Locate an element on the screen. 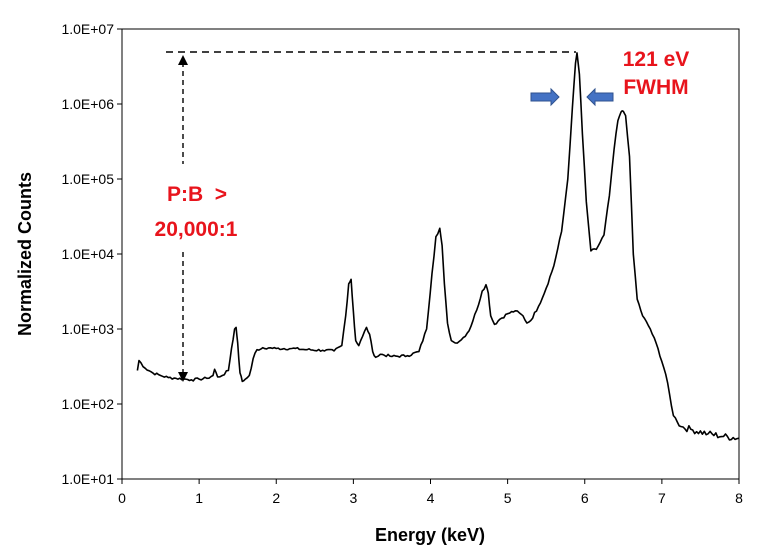  y-tick-label: 1.0E+02 is located at coordinates (87, 404).